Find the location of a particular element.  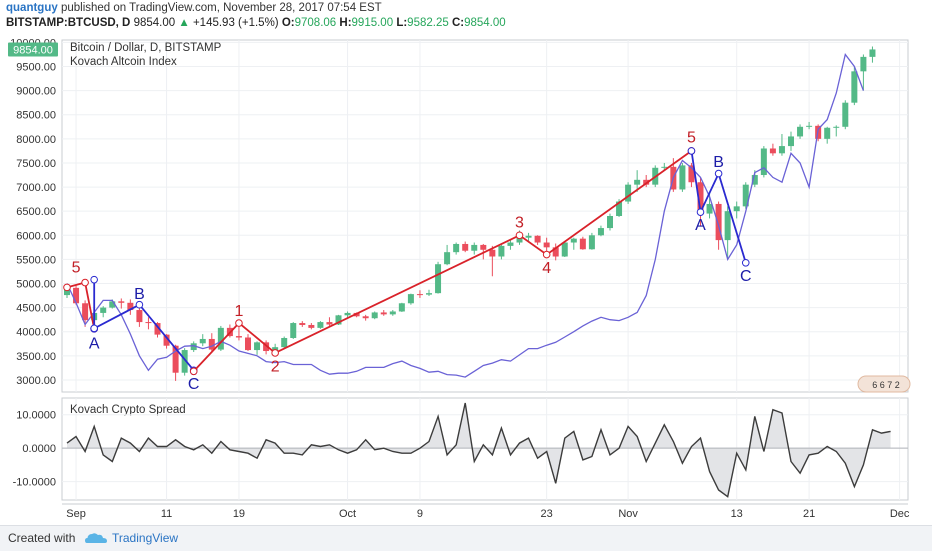

price-tick-label: 5500.00 is located at coordinates (36, 260).